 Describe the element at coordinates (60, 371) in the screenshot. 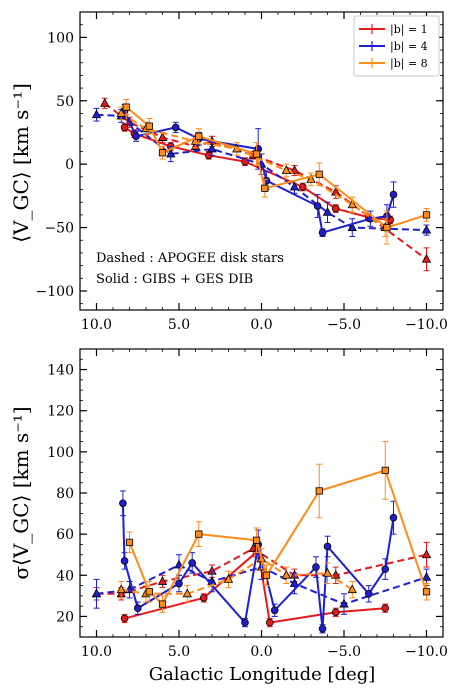

I see `bottom-y-tick-label: 140` at that location.